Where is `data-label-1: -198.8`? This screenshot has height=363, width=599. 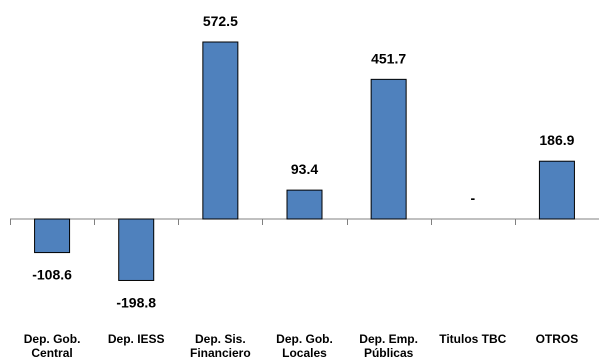
data-label-1: -198.8 is located at coordinates (136, 302).